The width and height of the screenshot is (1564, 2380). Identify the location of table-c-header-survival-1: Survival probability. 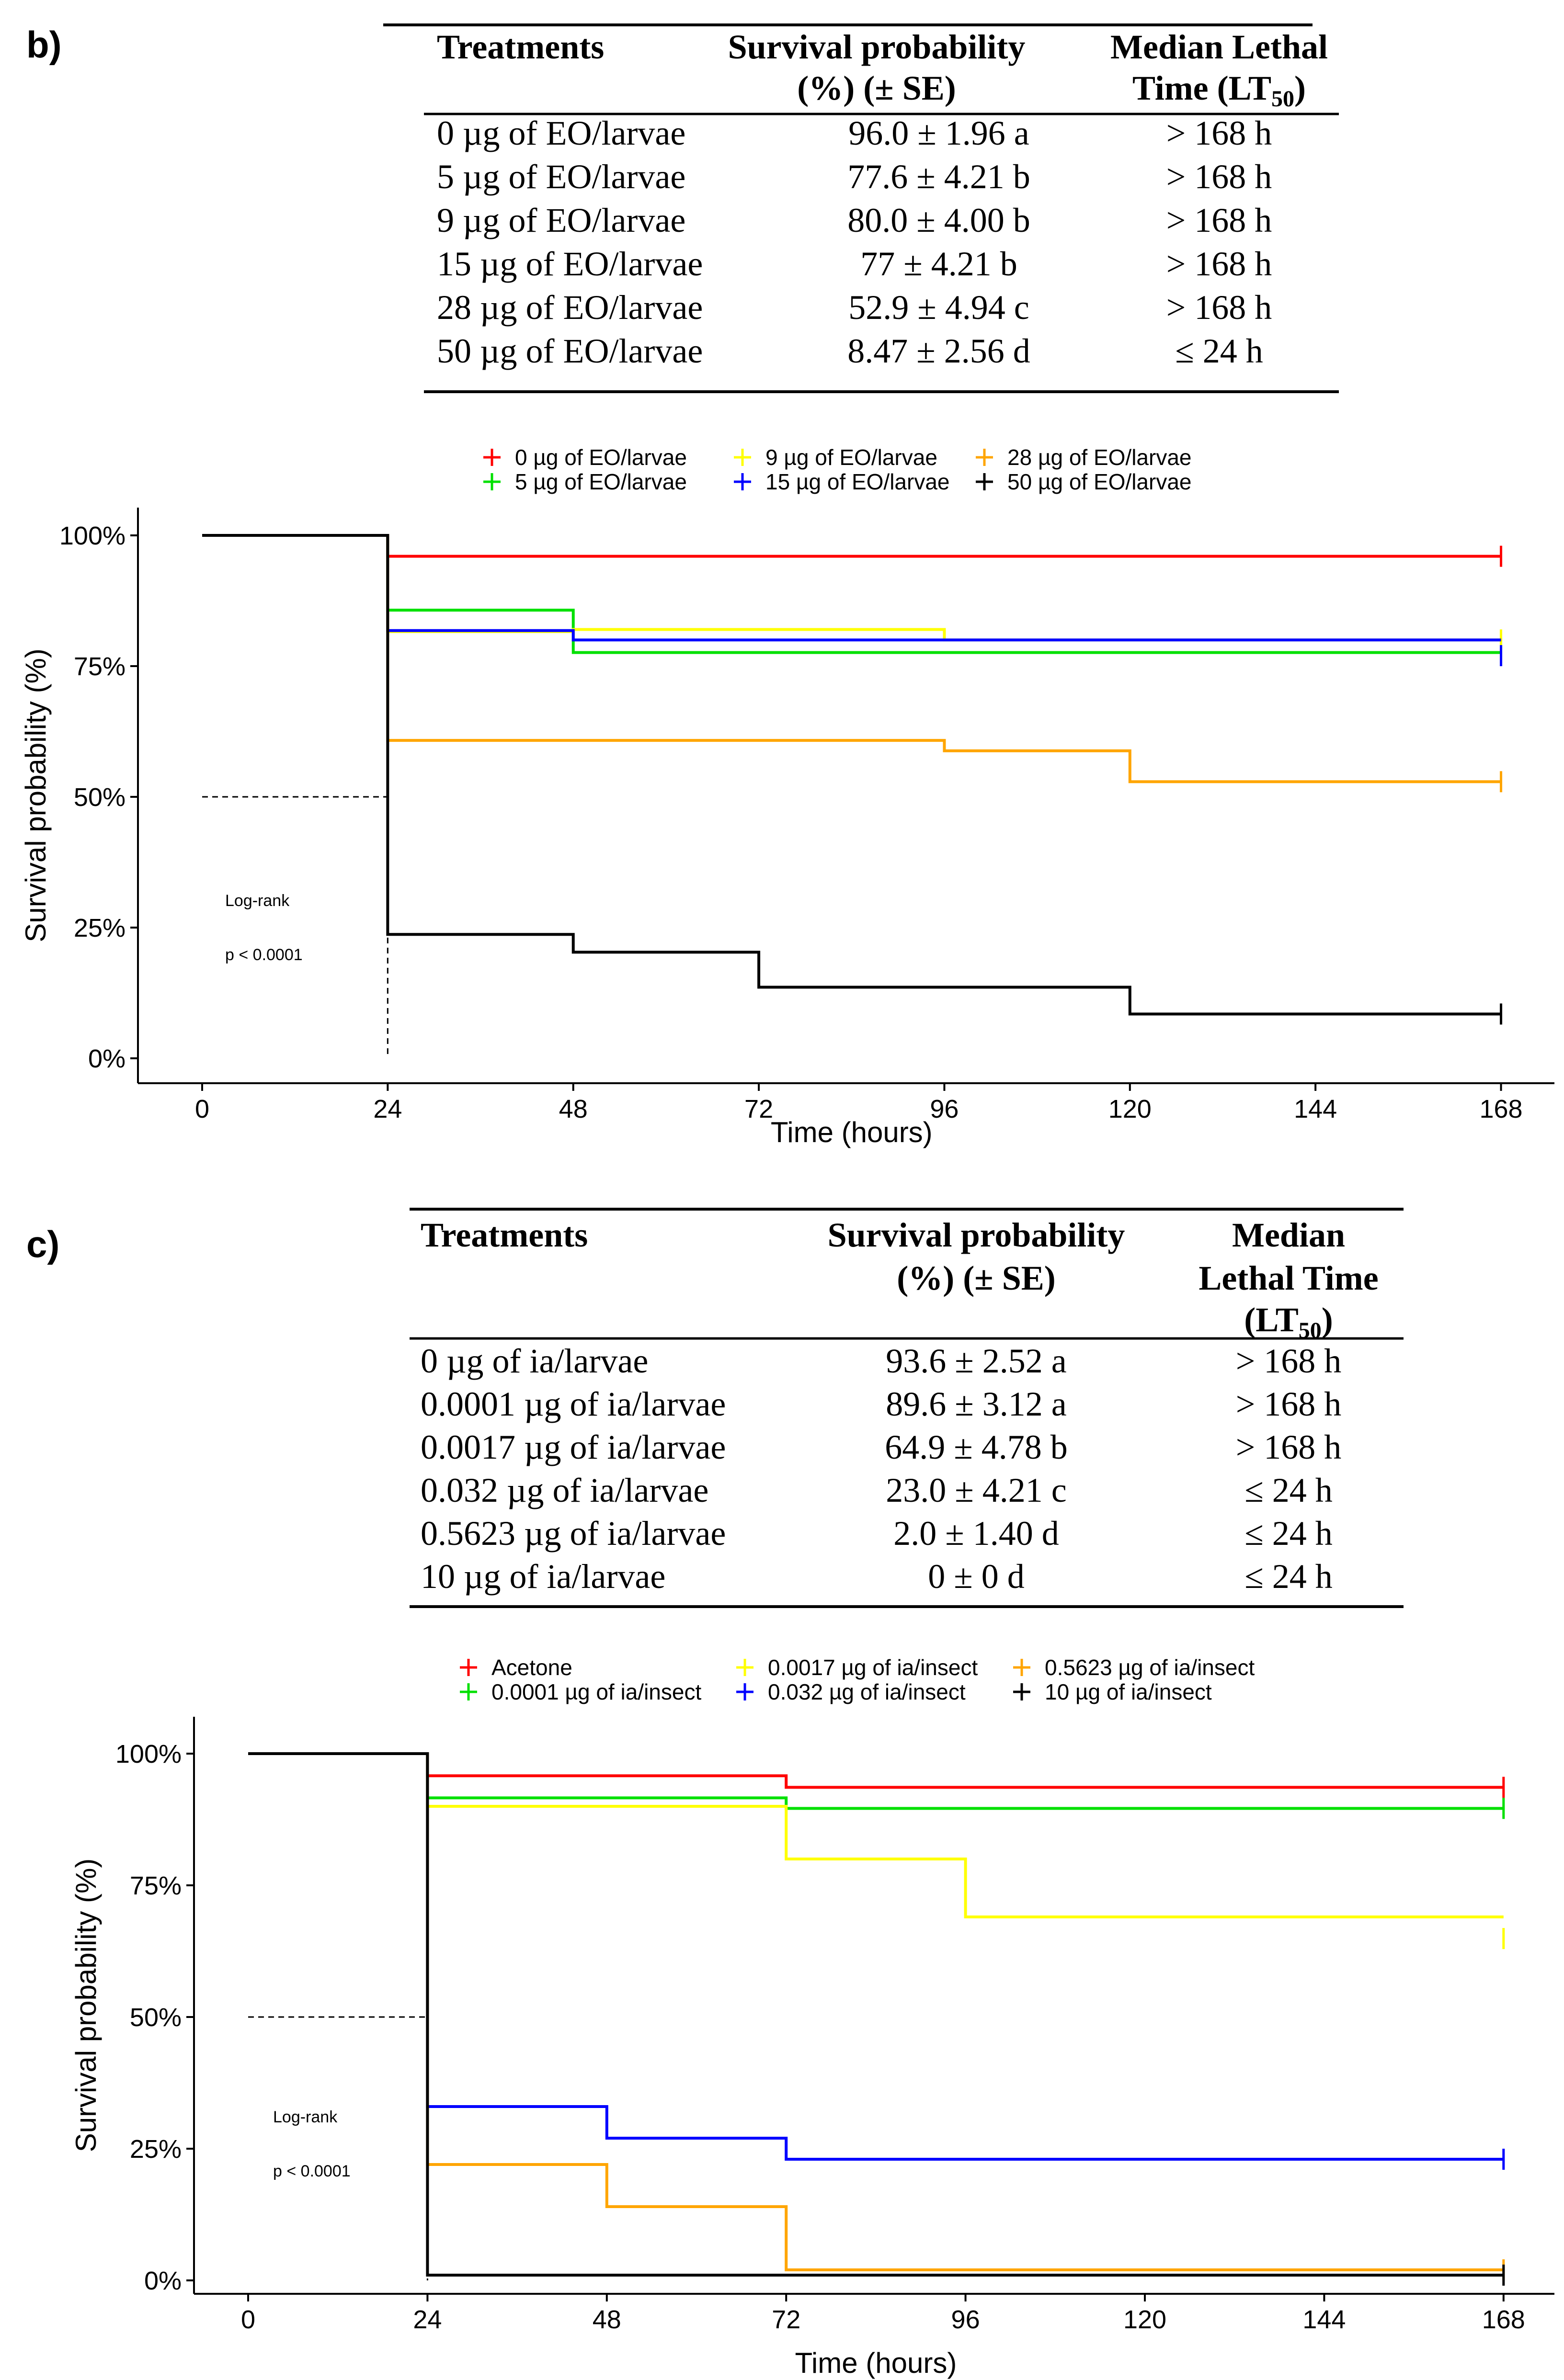
(976, 1235).